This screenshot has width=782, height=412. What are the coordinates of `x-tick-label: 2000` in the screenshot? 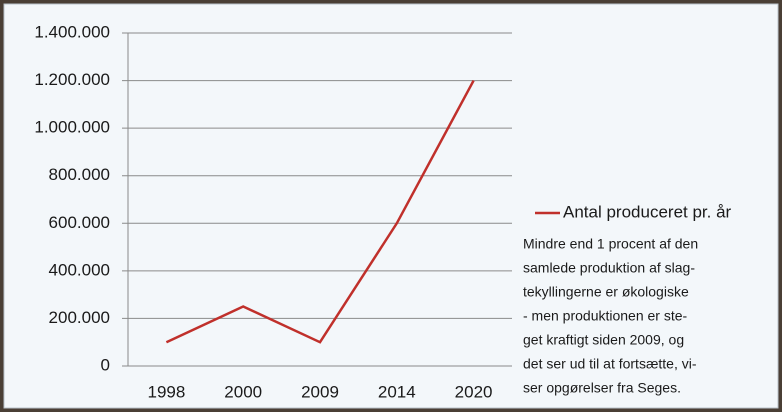 It's located at (243, 391).